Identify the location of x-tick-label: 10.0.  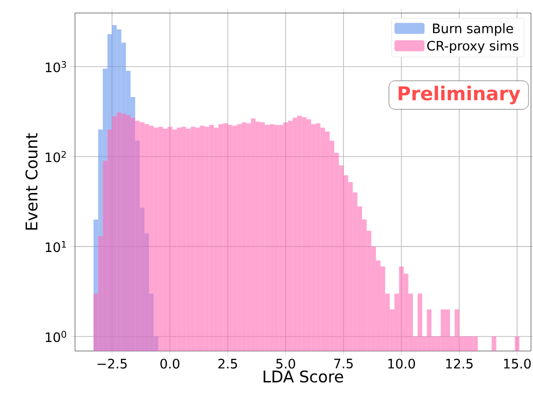
(401, 363).